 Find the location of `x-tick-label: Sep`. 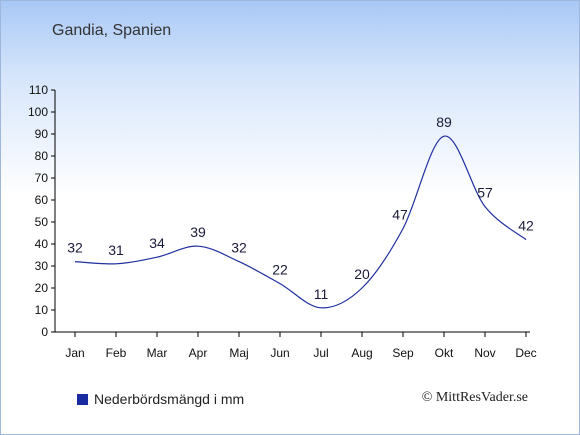

x-tick-label: Sep is located at coordinates (403, 353).